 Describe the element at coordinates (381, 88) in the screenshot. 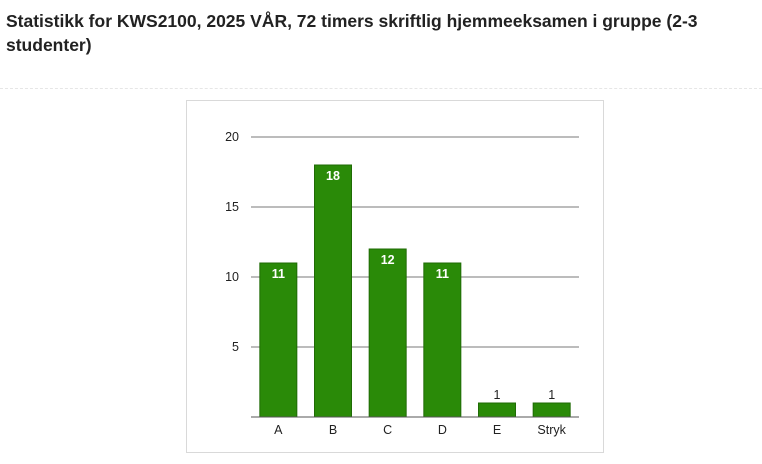

I see `divider` at that location.